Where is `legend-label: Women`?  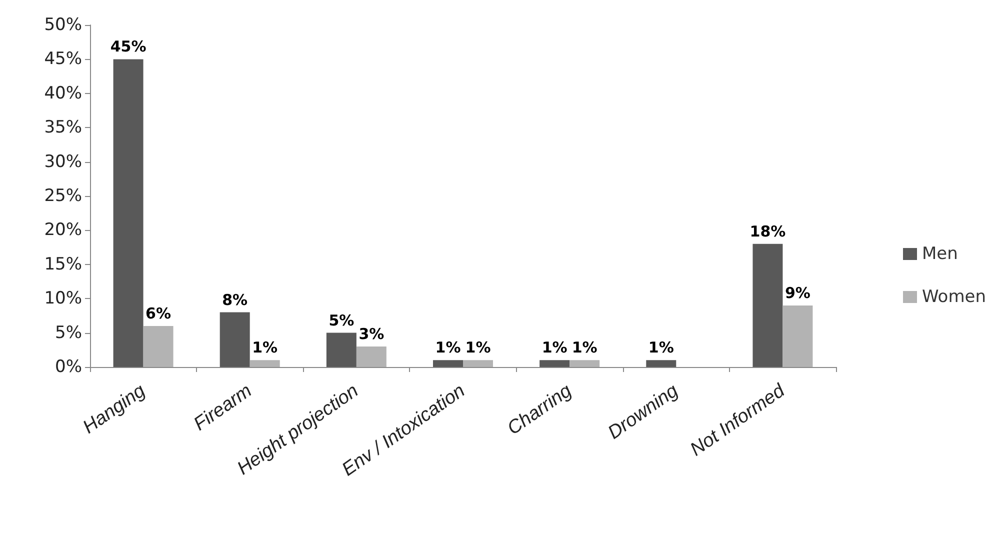
legend-label: Women is located at coordinates (954, 297).